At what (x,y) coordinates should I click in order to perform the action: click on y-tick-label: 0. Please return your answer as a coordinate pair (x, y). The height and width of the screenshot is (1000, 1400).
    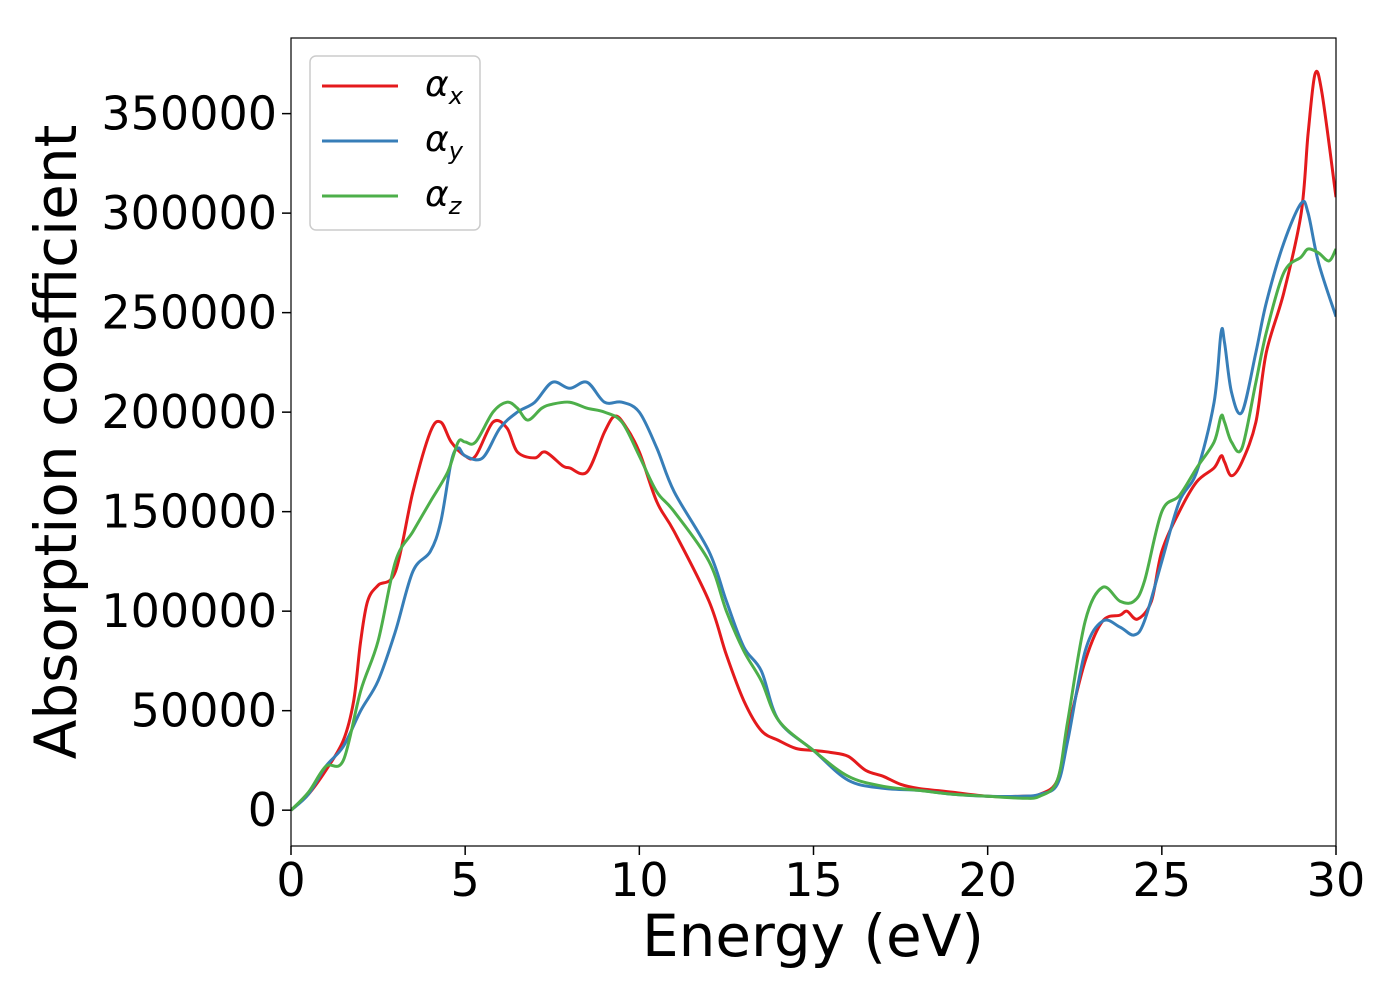
    Looking at the image, I should click on (262, 810).